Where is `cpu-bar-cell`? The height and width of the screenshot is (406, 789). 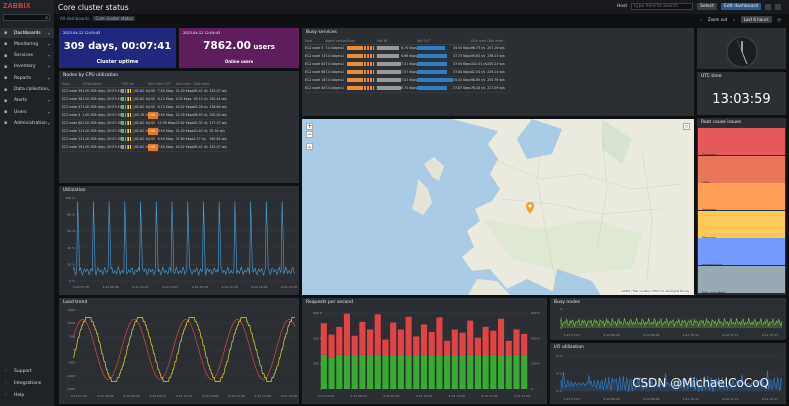
cpu-bar-cell is located at coordinates (128, 139).